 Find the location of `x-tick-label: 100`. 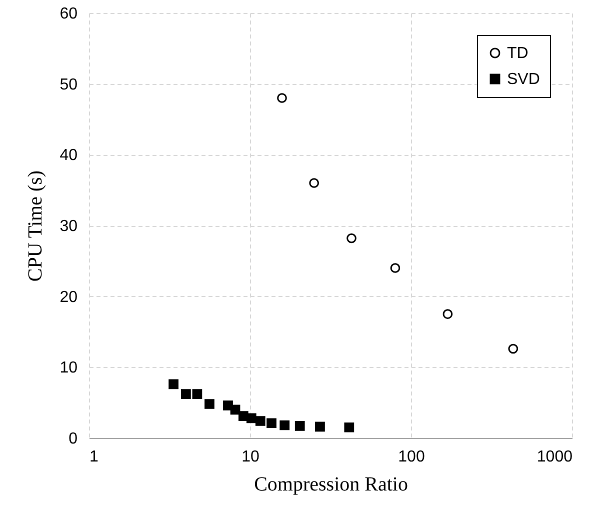

x-tick-label: 100 is located at coordinates (411, 457).